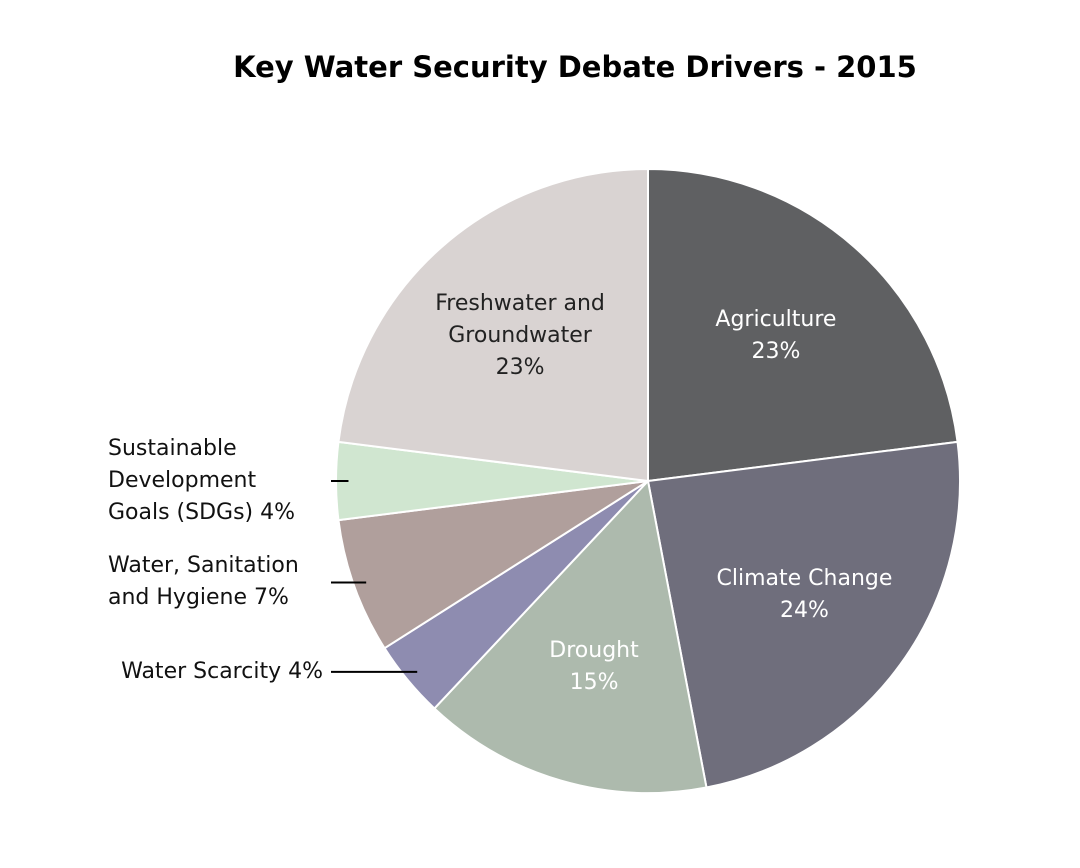 The height and width of the screenshot is (868, 1080). I want to click on category-label: Water Scarcity, so click(201, 671).